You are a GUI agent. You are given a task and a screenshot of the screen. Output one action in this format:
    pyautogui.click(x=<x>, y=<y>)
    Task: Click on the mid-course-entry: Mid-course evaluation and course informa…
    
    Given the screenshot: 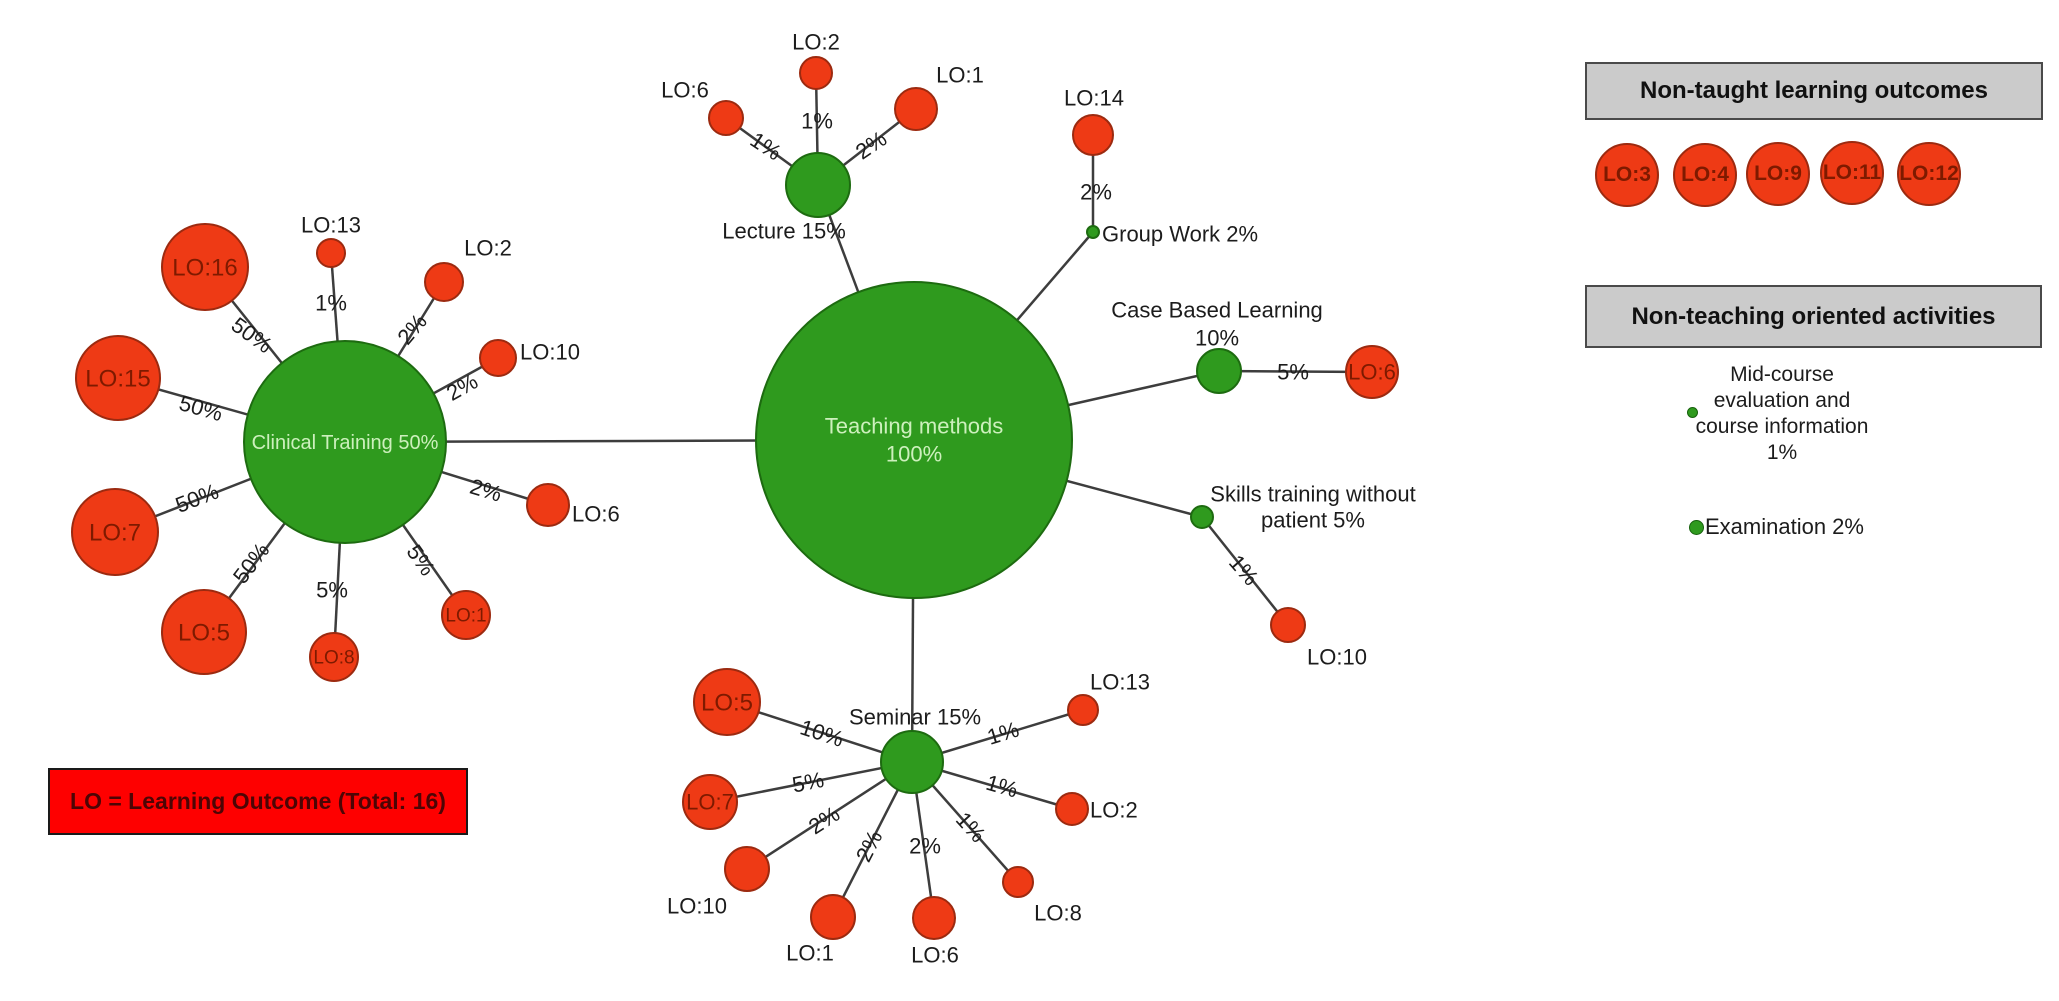 What is the action you would take?
    pyautogui.click(x=1782, y=414)
    